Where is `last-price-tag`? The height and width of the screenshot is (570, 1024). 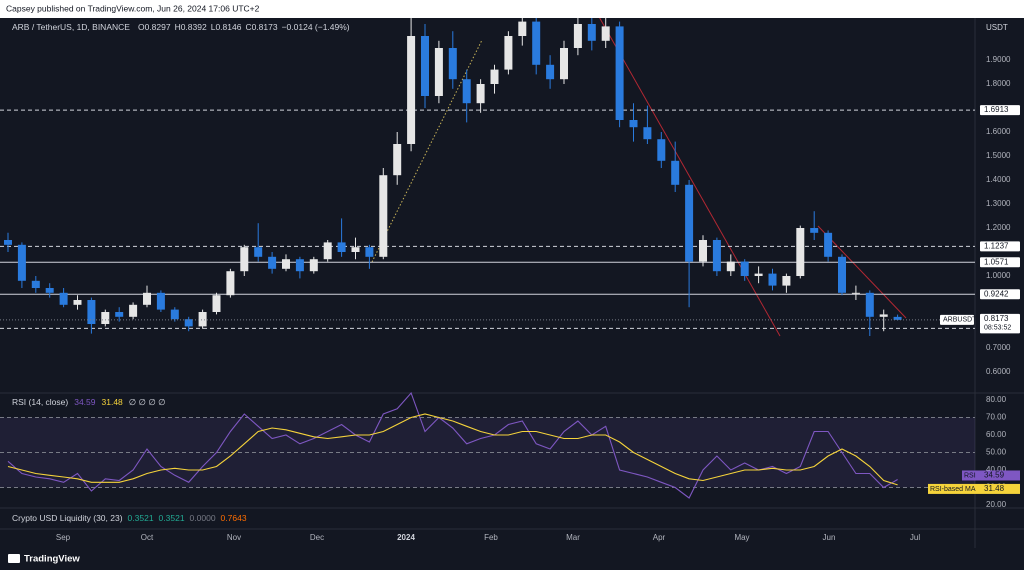 last-price-tag is located at coordinates (1000, 323).